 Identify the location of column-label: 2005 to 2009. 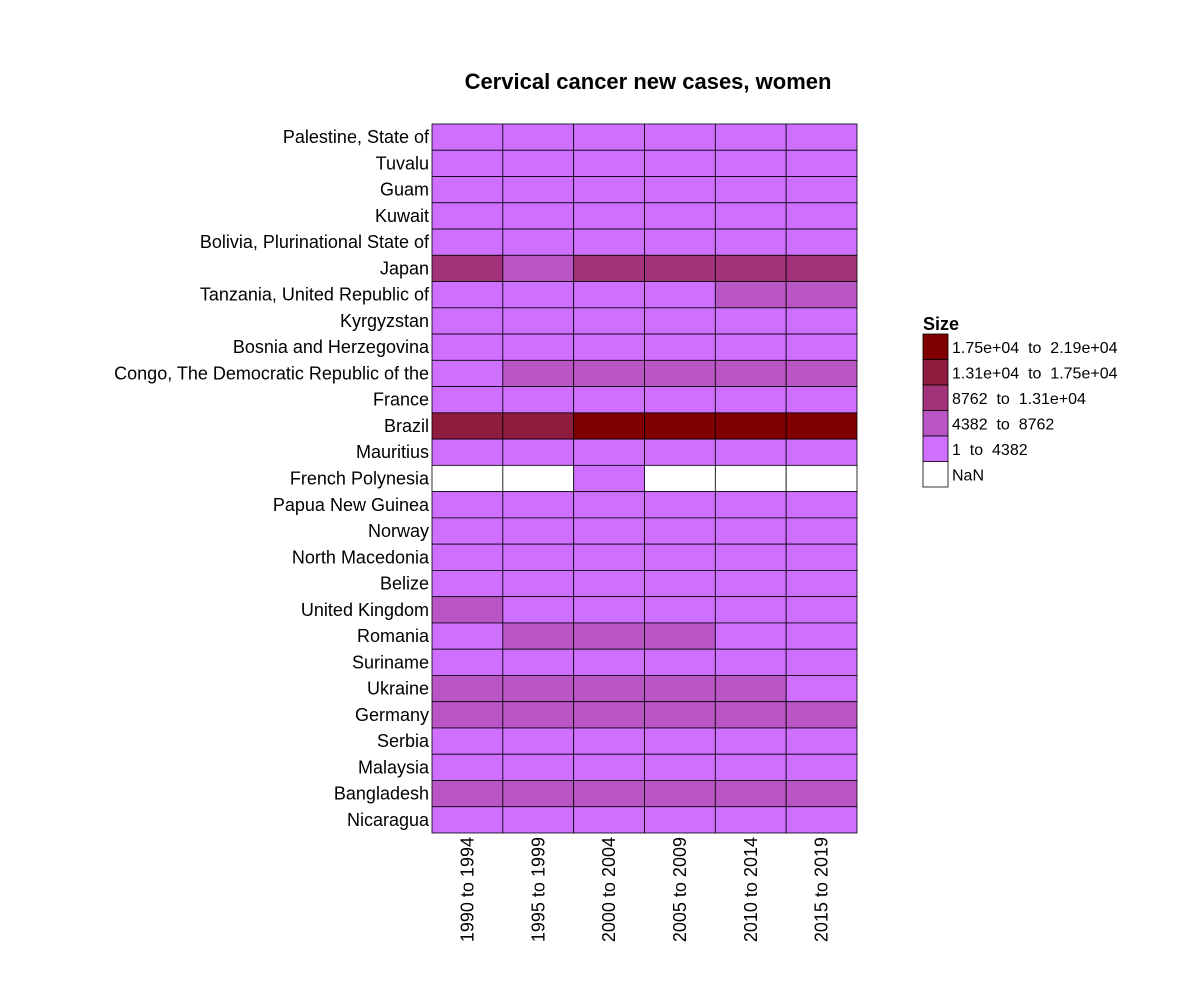
(680, 889).